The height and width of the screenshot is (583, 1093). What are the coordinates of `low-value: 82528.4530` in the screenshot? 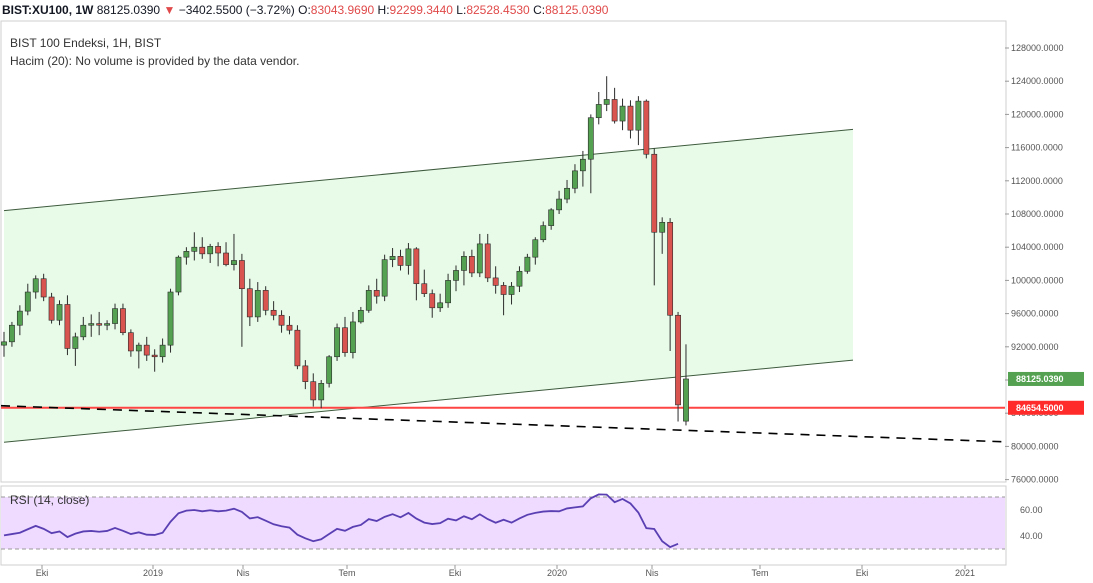 It's located at (498, 10).